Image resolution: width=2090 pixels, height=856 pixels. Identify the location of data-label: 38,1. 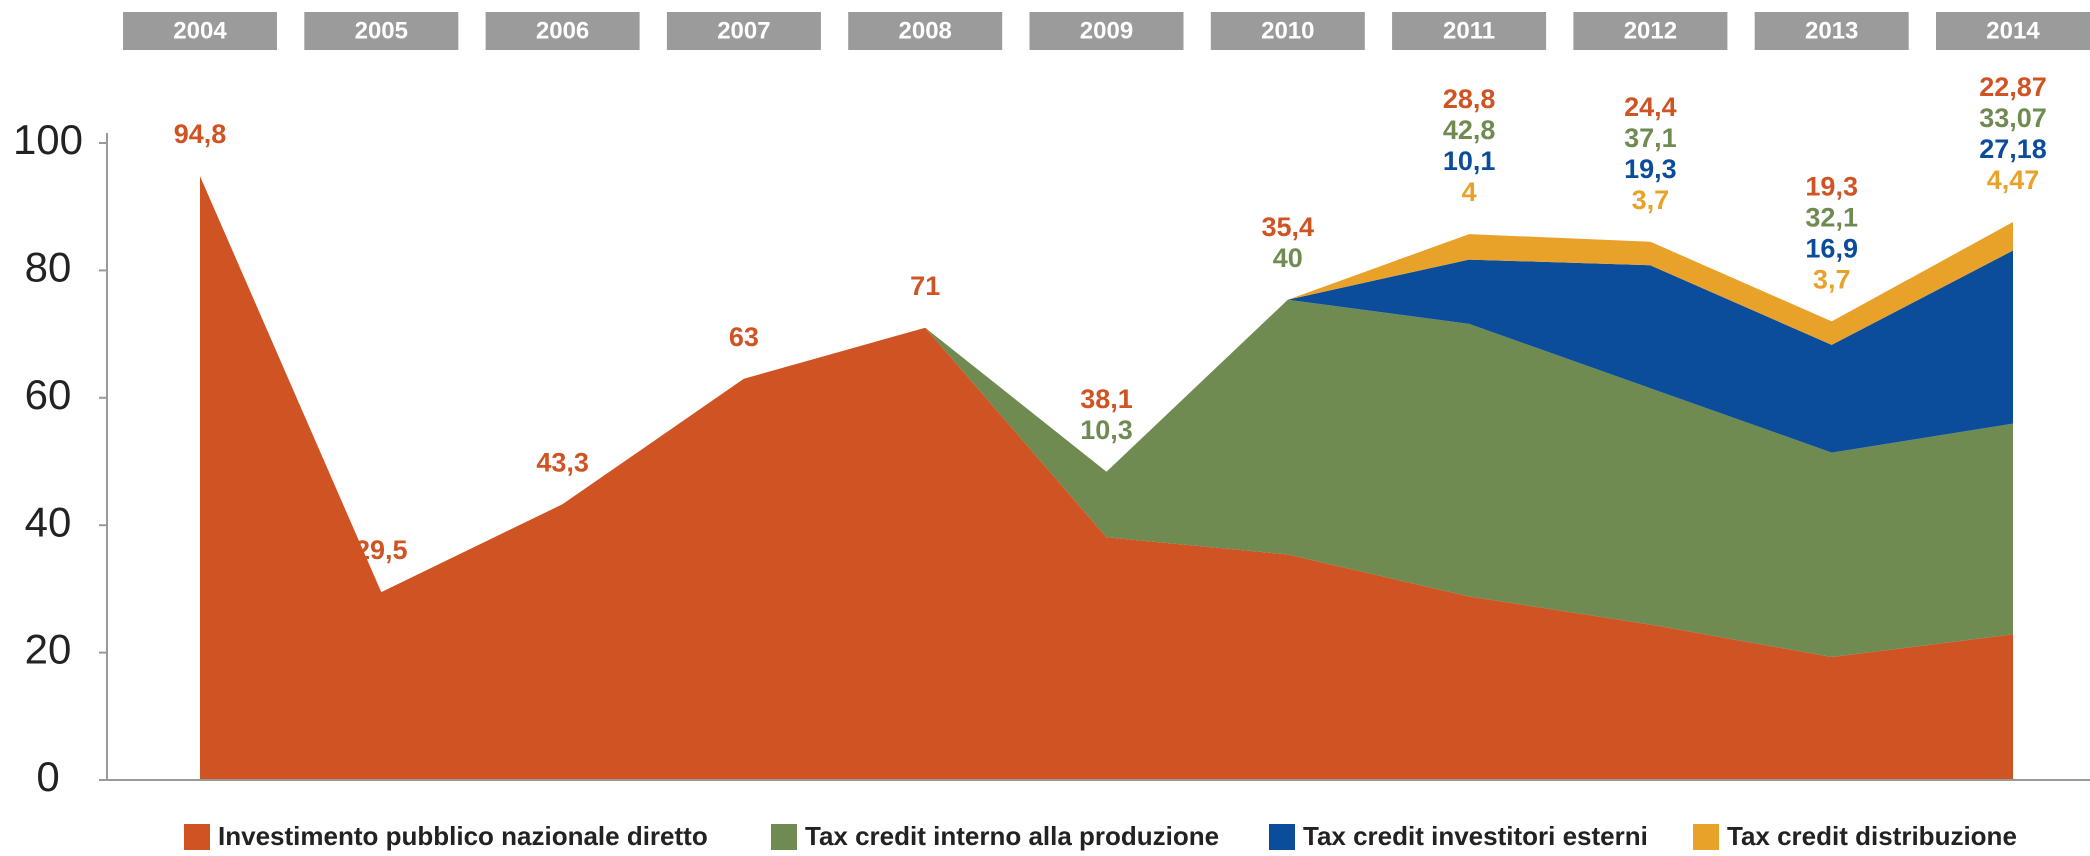
(1106, 399).